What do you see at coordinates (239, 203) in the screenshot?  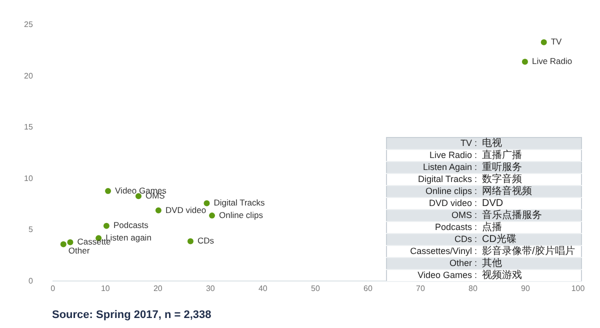 I see `series-label: Digital Tracks` at bounding box center [239, 203].